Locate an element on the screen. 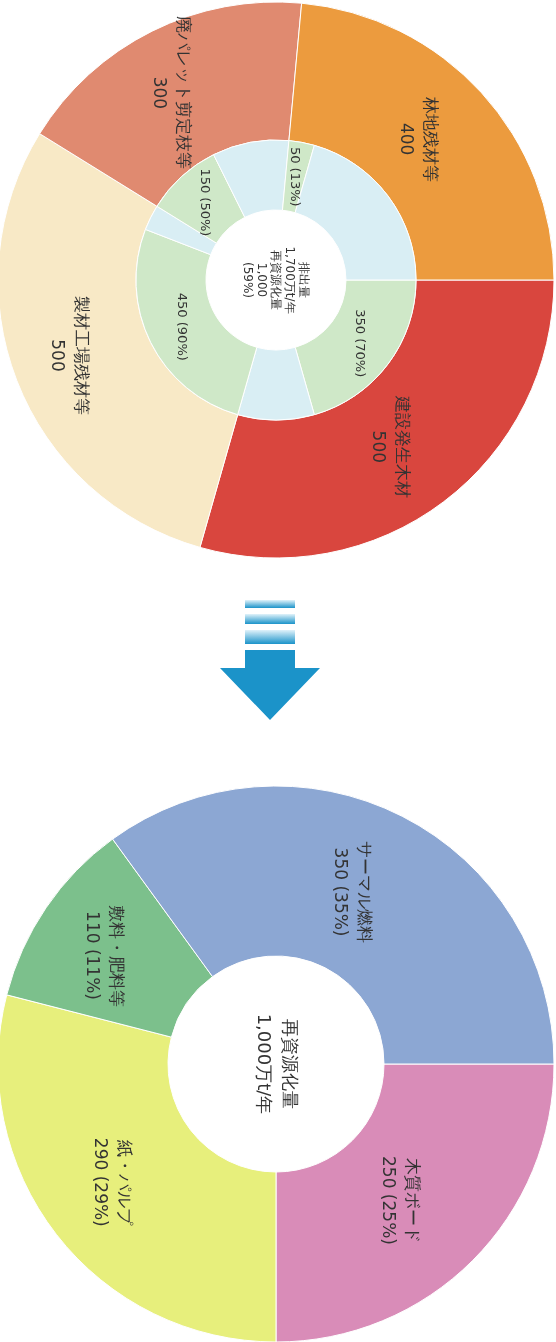 This screenshot has width=556, height=1342. data-label: 350 (35%) is located at coordinates (340, 892).